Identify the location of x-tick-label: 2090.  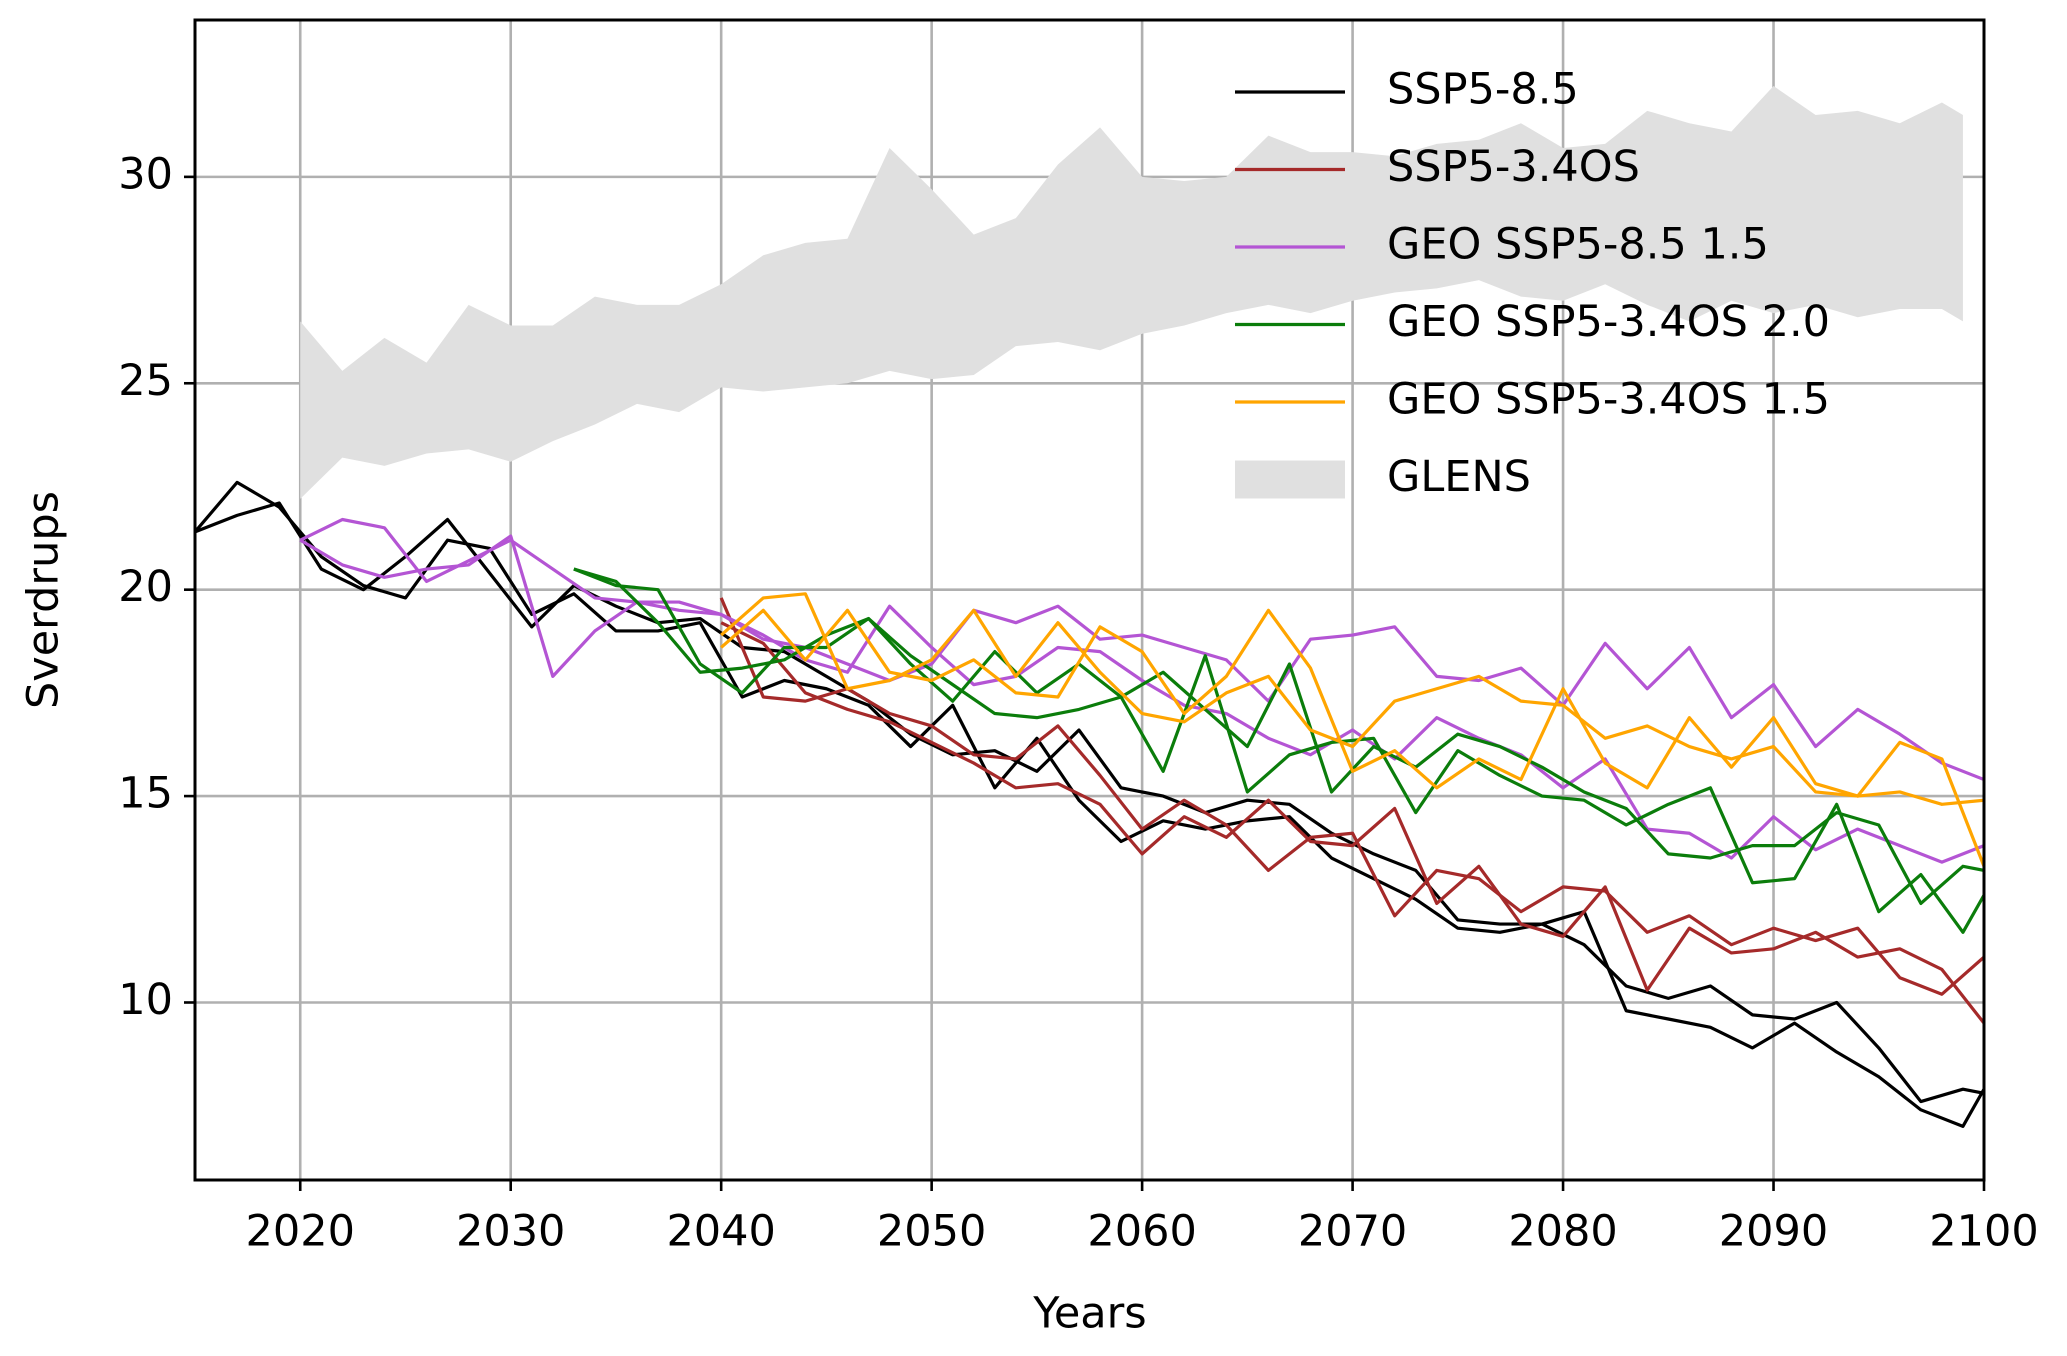
(1773, 1232).